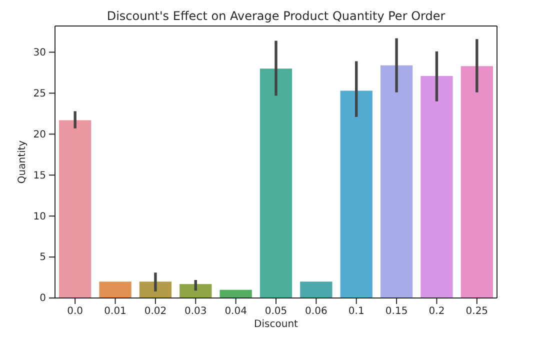  What do you see at coordinates (43, 258) in the screenshot?
I see `y-tick-label: 5` at bounding box center [43, 258].